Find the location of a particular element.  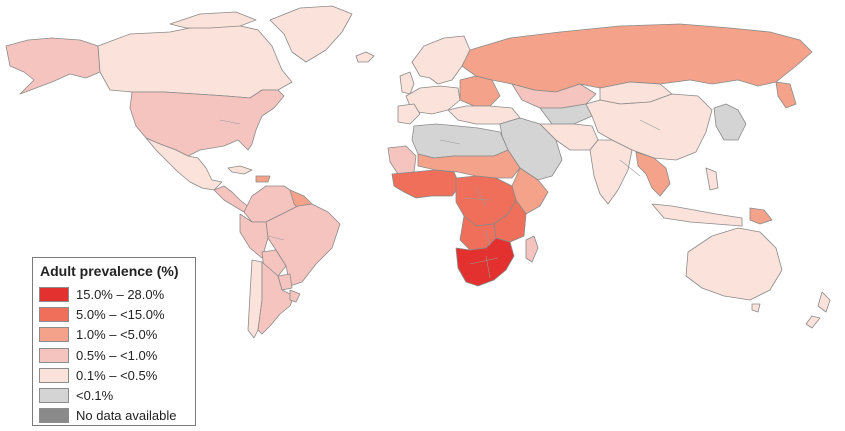

region-southeast-asia is located at coordinates (653, 174).